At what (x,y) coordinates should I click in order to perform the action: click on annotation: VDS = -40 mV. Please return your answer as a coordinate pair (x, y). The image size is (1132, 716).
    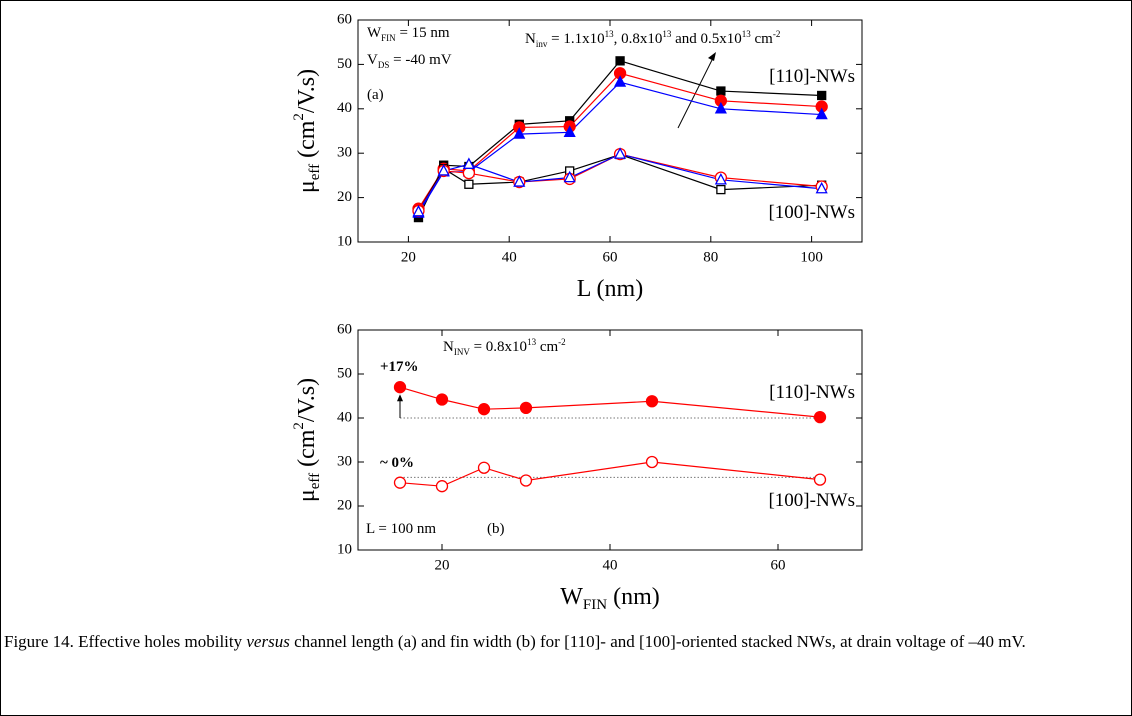
    Looking at the image, I should click on (409, 61).